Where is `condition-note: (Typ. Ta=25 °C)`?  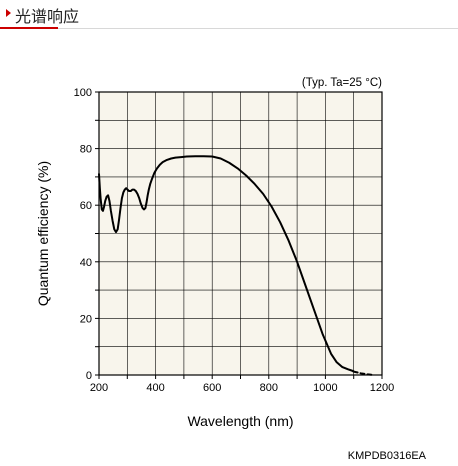 condition-note: (Typ. Ta=25 °C) is located at coordinates (342, 83).